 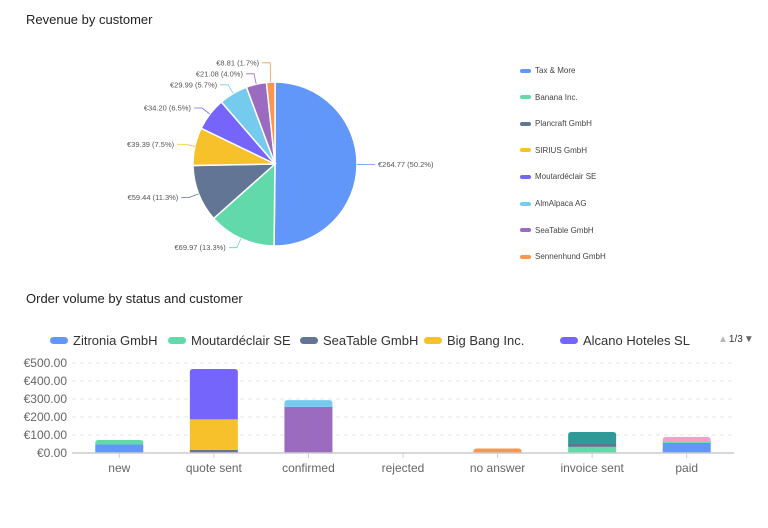 I want to click on x-tick-label: invoice sent, so click(x=592, y=468).